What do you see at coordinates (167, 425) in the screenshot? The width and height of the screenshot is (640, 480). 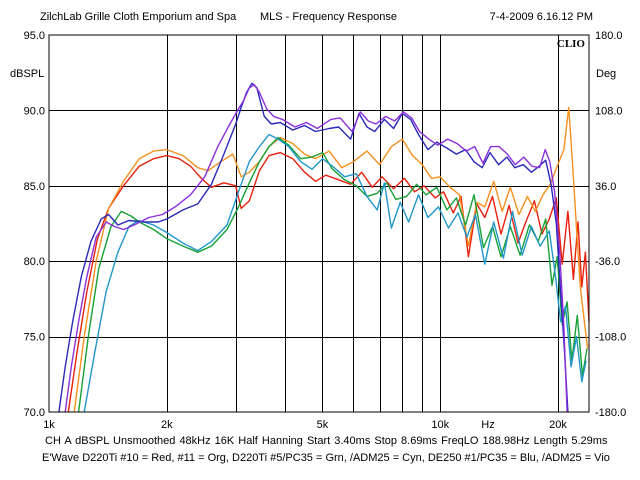 I see `x-tick-label: 2k` at bounding box center [167, 425].